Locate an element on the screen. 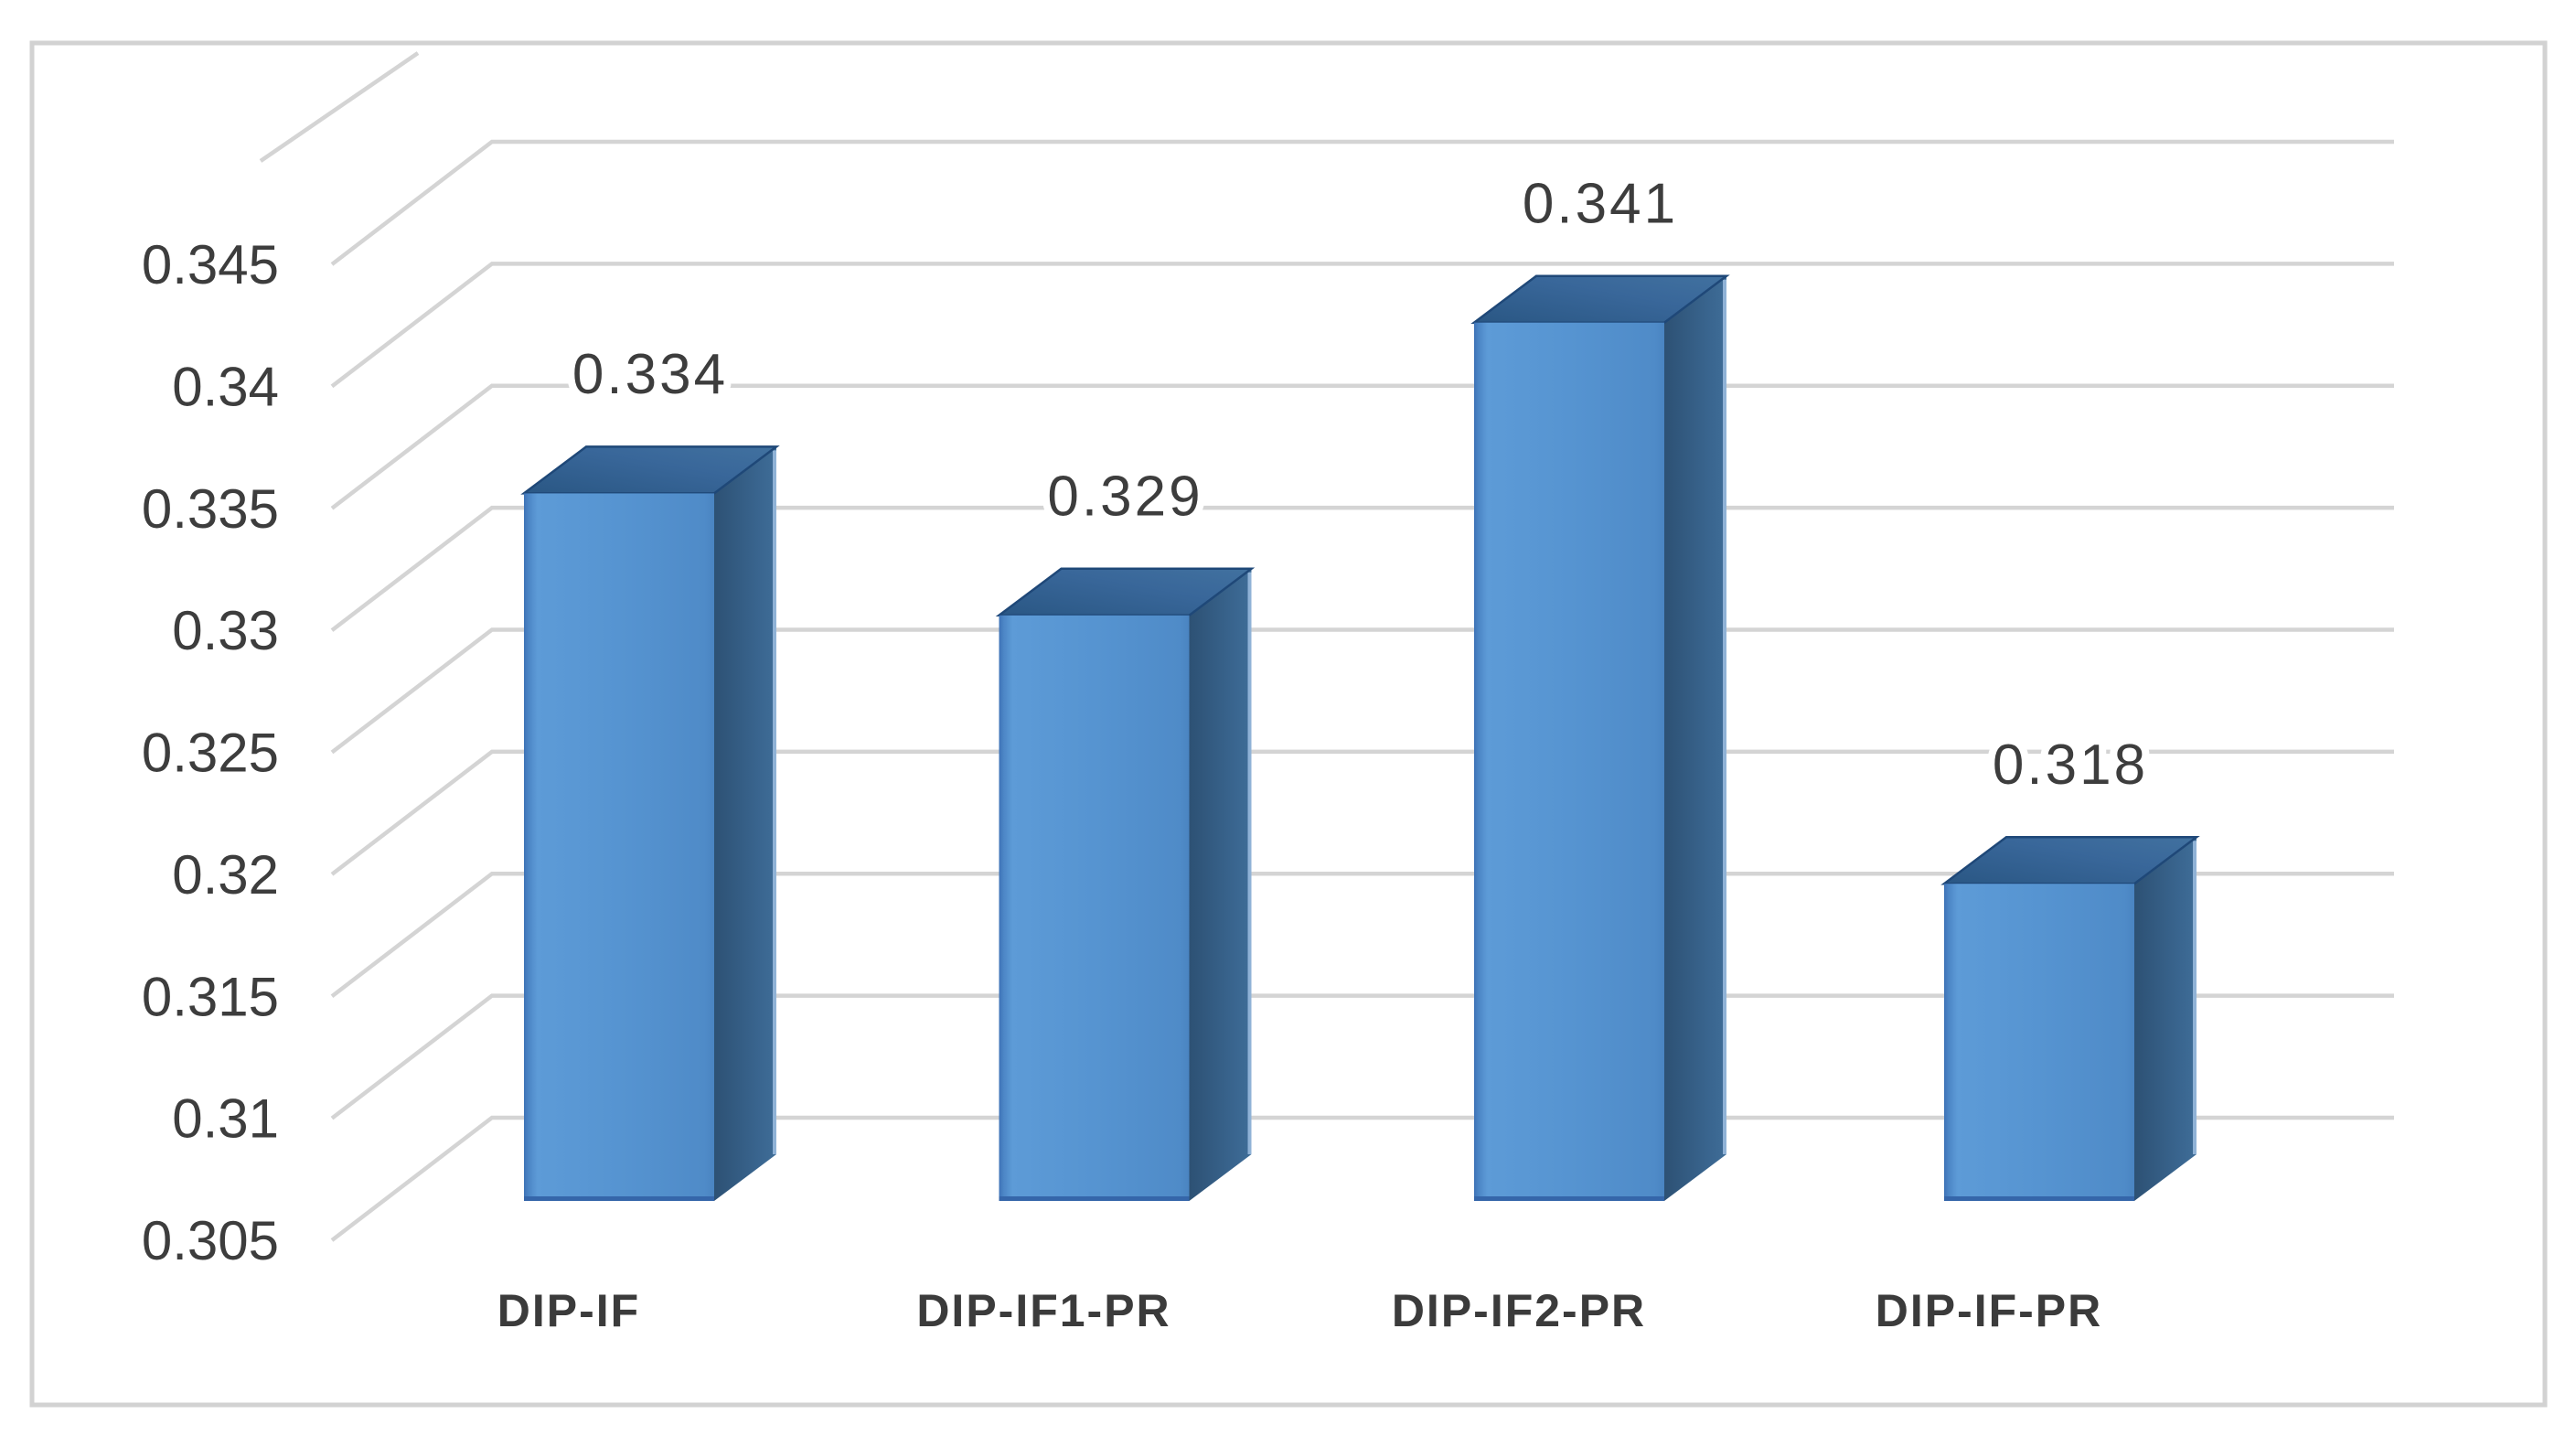 Image resolution: width=2576 pixels, height=1436 pixels. data-label: 0.329 is located at coordinates (1124, 497).